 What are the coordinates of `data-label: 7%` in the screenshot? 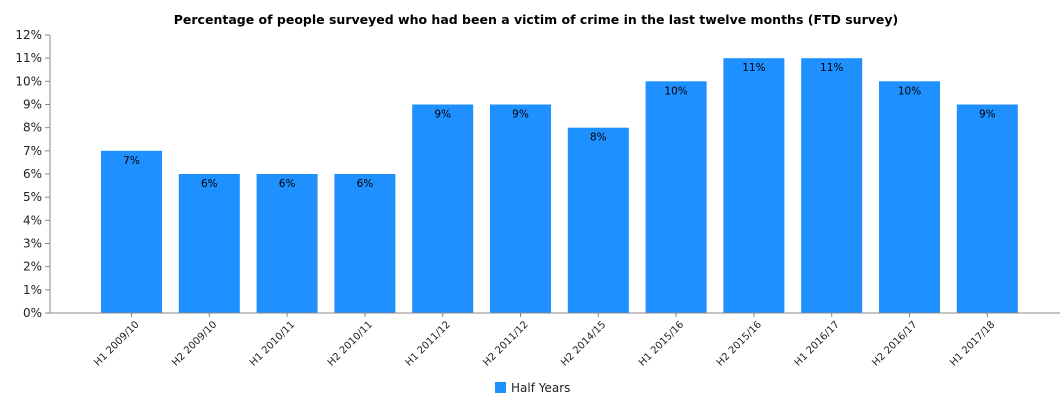 It's located at (131, 161).